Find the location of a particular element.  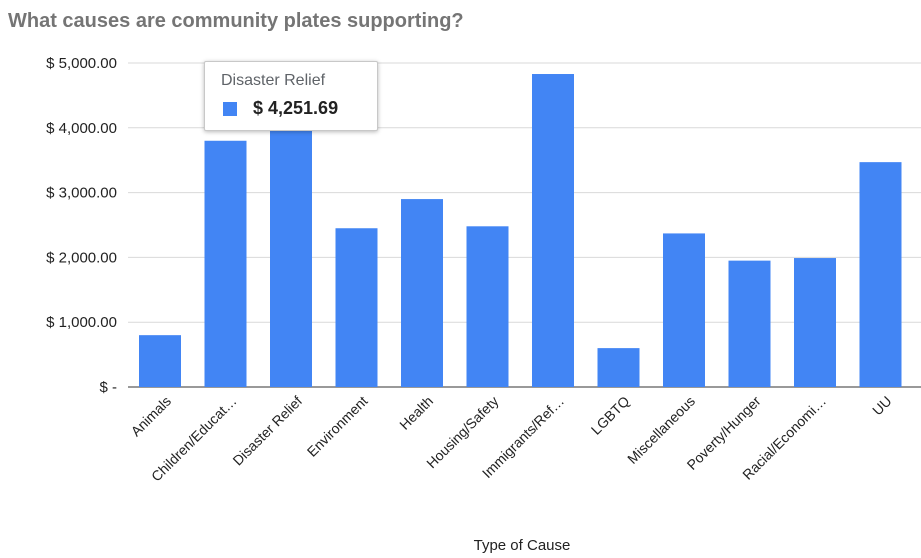

tooltip-color-swatch is located at coordinates (230, 109).